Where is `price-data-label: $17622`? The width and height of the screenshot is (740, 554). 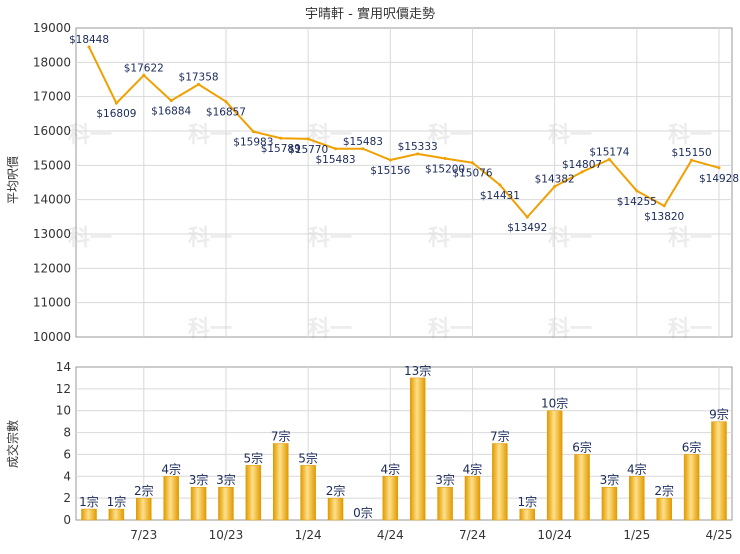 price-data-label: $17622 is located at coordinates (144, 68).